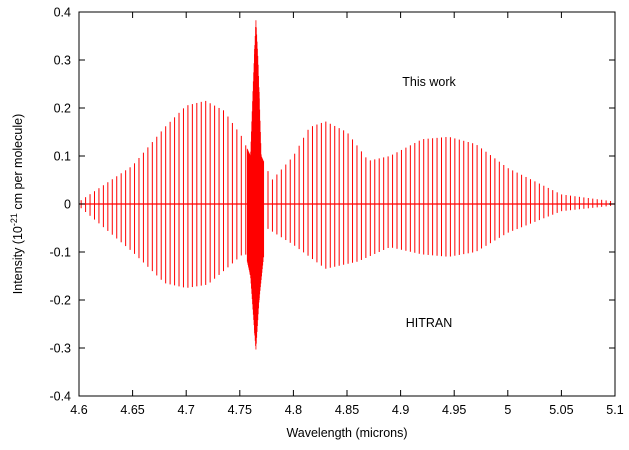 The width and height of the screenshot is (629, 450). What do you see at coordinates (429, 82) in the screenshot?
I see `annotation-this-work: This work` at bounding box center [429, 82].